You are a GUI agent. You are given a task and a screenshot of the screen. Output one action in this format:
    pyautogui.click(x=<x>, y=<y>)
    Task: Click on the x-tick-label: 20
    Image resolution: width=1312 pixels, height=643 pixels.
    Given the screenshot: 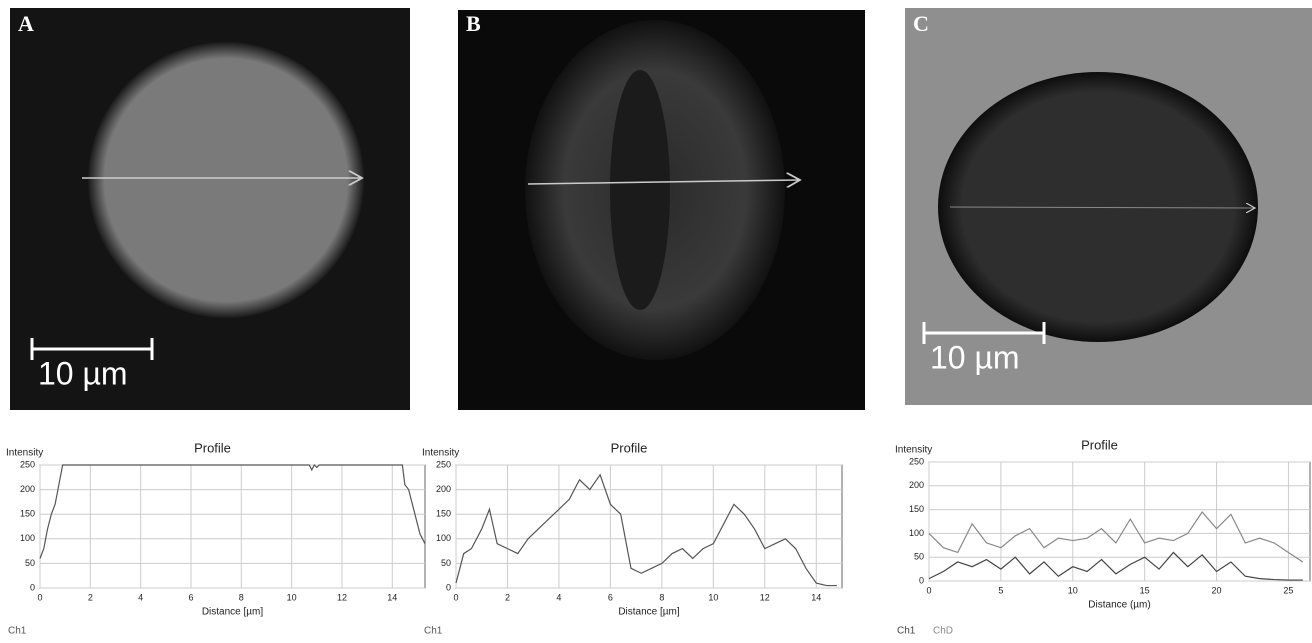 What is the action you would take?
    pyautogui.click(x=1217, y=590)
    